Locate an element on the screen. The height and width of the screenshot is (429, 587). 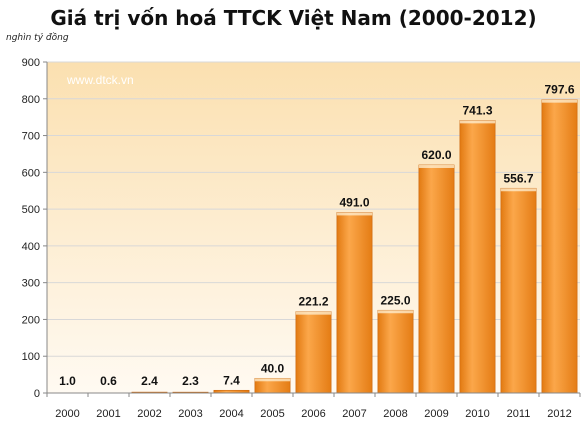
x-tick-label: 2001 is located at coordinates (108, 414).